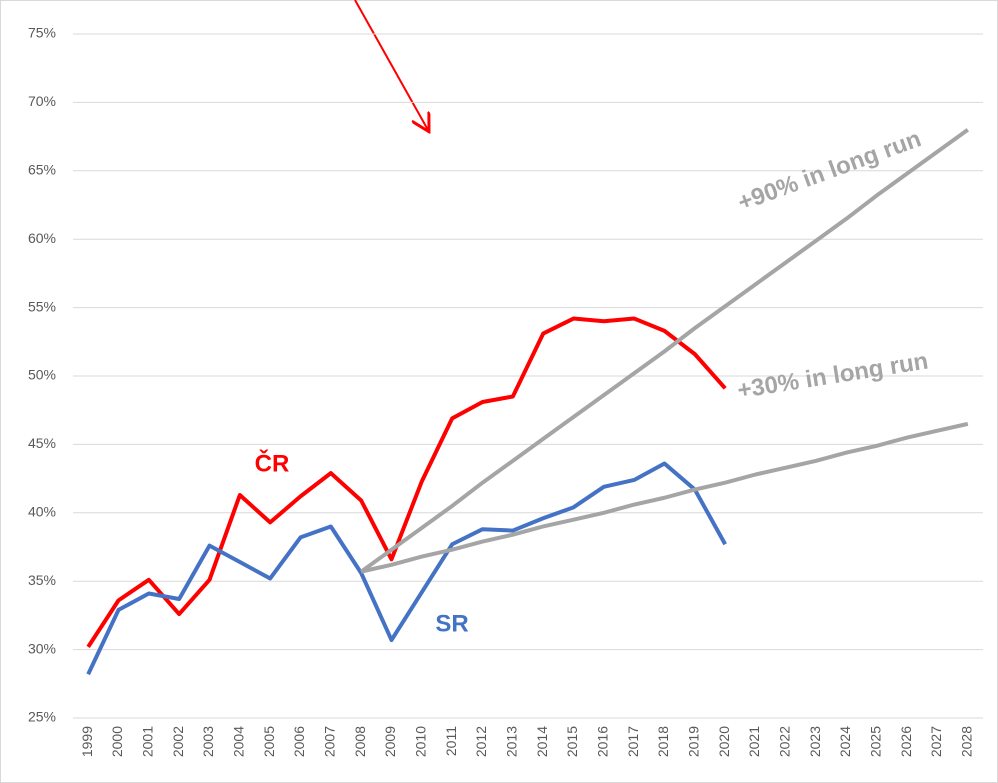 This screenshot has width=998, height=783. What do you see at coordinates (603, 741) in the screenshot?
I see `x-tick-label: 2016` at bounding box center [603, 741].